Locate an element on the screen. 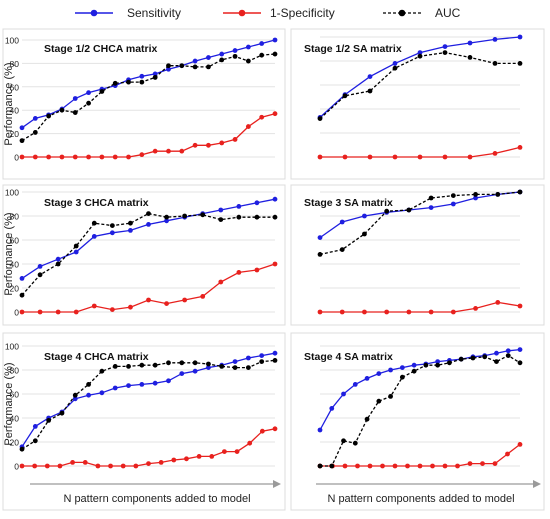  series-line-auc is located at coordinates (148, 404).